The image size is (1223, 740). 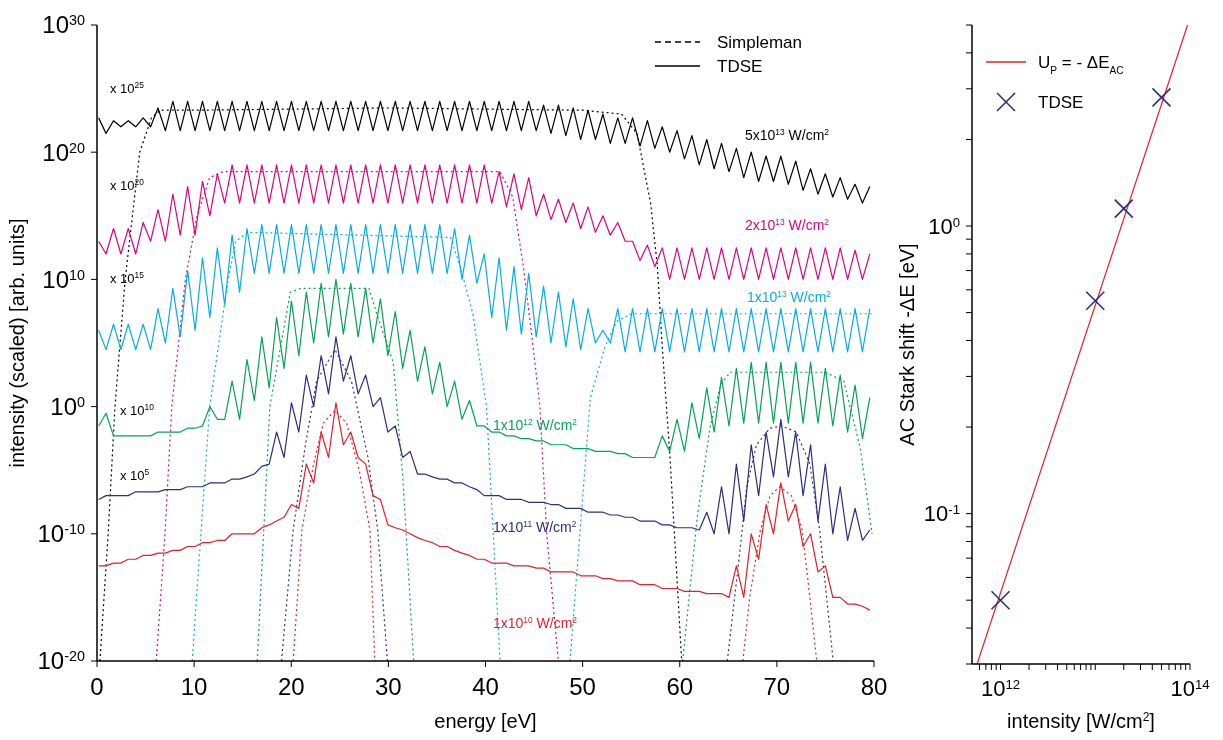 What do you see at coordinates (874, 686) in the screenshot?
I see `x-tick-label: 80` at bounding box center [874, 686].